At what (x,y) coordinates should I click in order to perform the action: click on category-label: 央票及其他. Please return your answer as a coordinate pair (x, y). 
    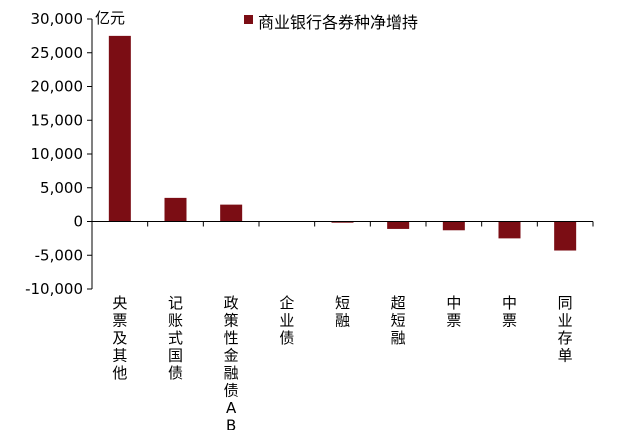
    Looking at the image, I should click on (119, 338).